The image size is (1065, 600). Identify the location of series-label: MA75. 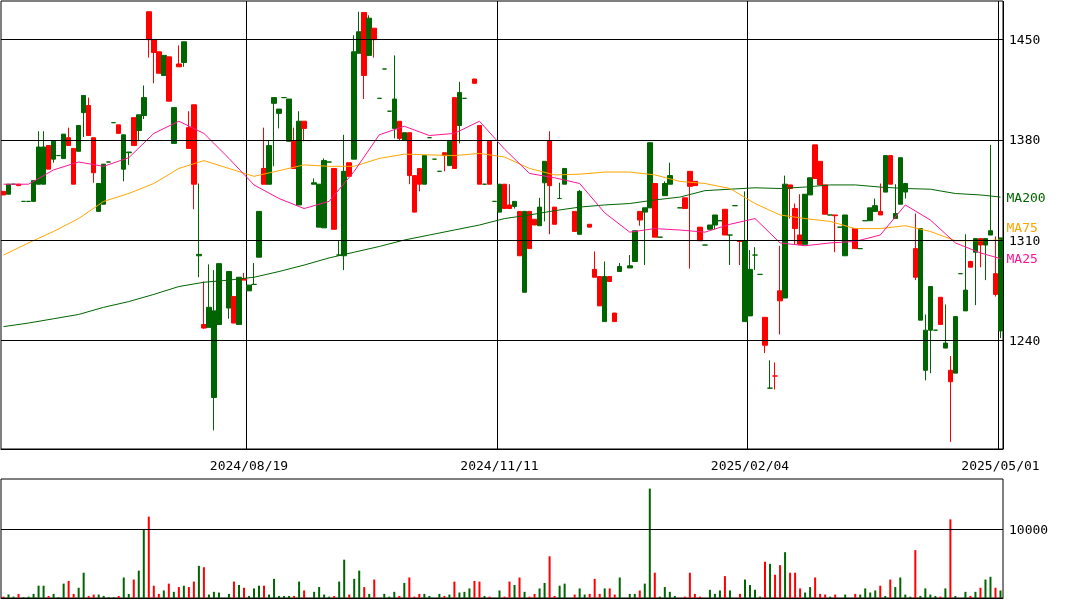
(1022, 227).